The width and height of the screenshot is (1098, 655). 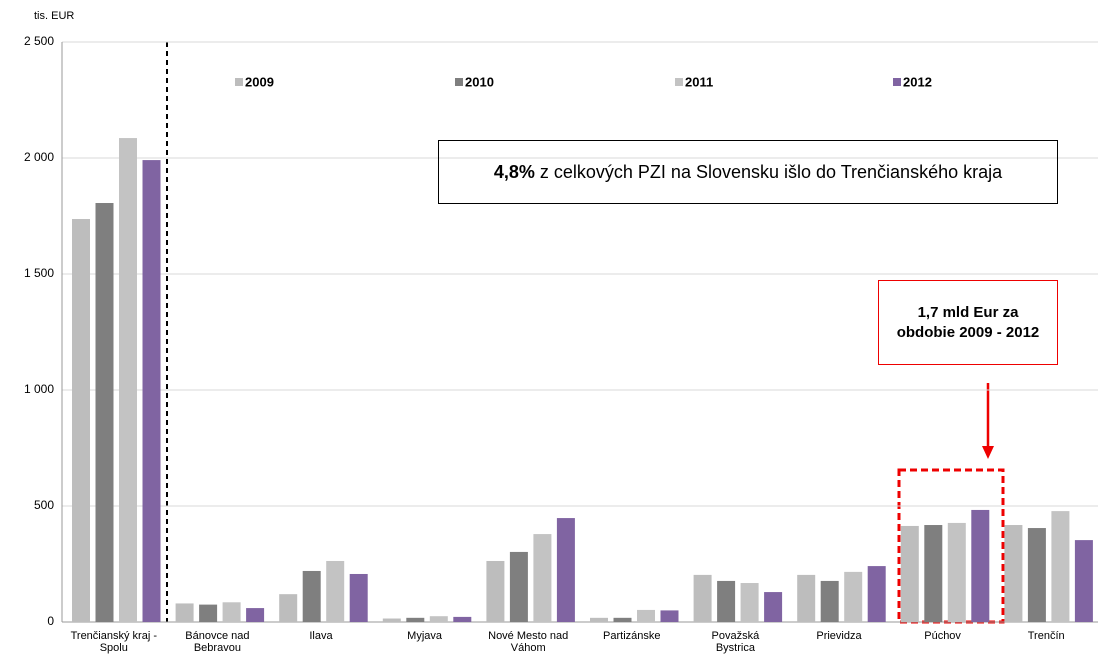 What do you see at coordinates (699, 81) in the screenshot?
I see `legend-label: 2011` at bounding box center [699, 81].